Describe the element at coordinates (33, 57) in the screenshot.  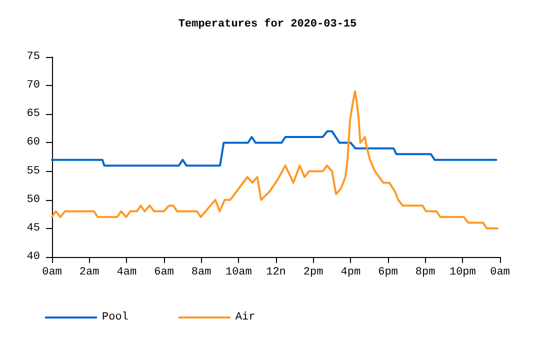
I see `y-tick-label: 75` at that location.